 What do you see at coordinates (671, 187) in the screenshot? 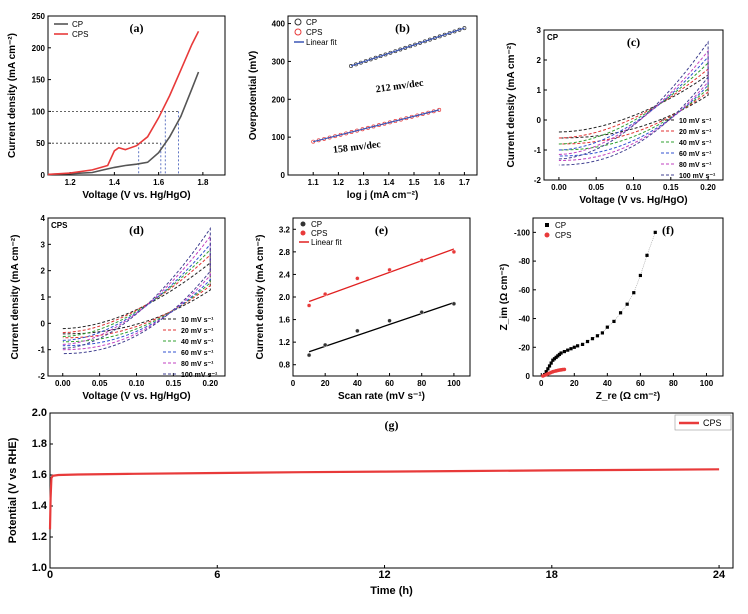
I see `x-tick-label: 0.15` at bounding box center [671, 187].